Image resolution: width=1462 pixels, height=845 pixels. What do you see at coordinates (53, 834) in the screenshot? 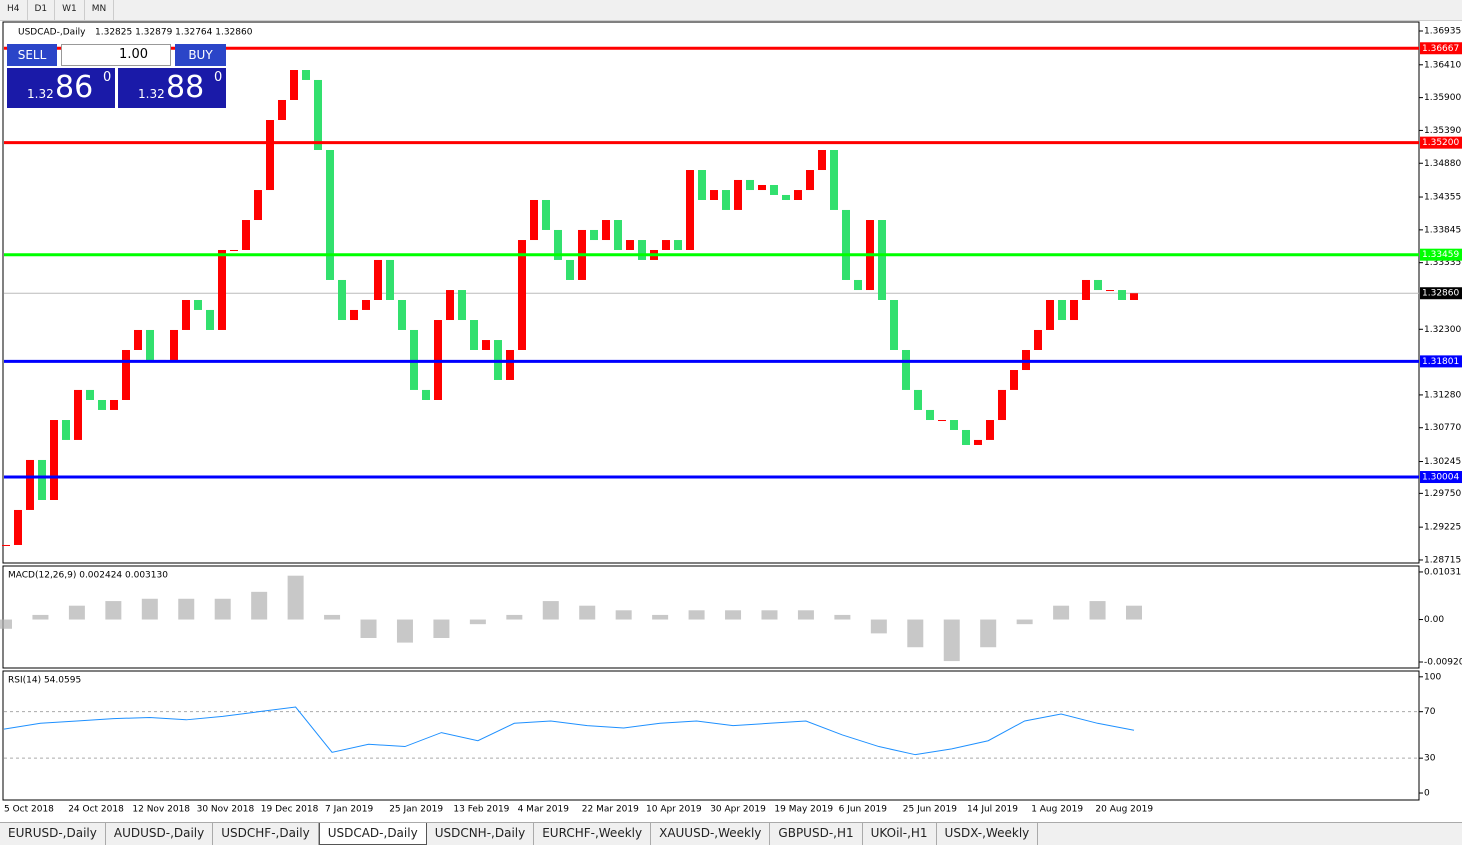
I see `symbol-tab: EURUSD-,Daily` at bounding box center [53, 834].